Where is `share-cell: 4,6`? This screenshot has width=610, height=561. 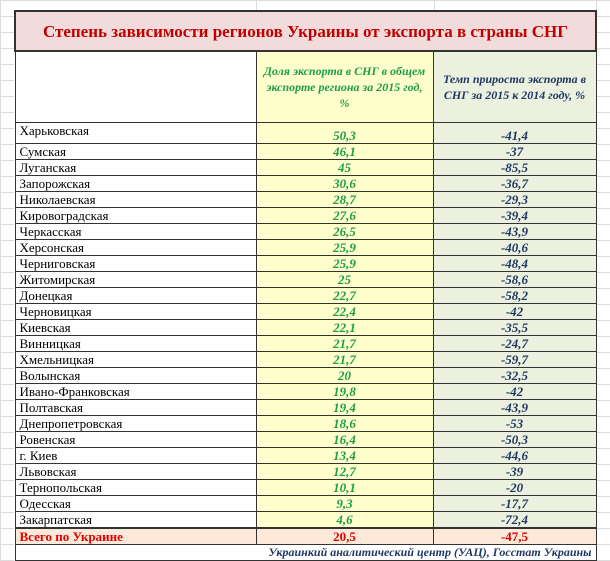 share-cell: 4,6 is located at coordinates (344, 520).